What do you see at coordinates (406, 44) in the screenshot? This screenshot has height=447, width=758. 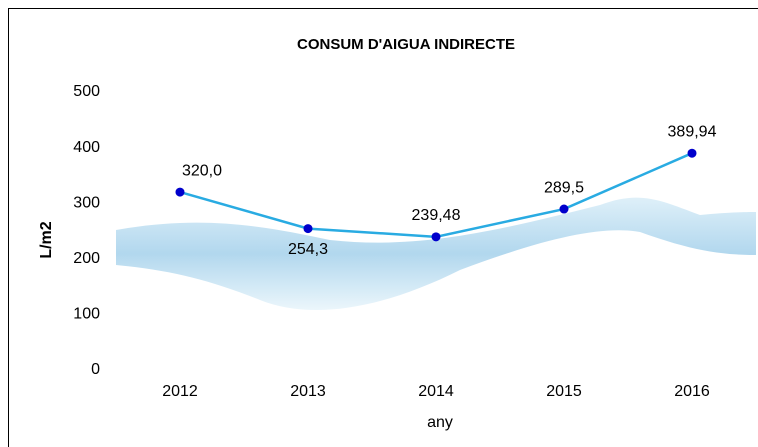 I see `chart-title: CONSUM D'AIGUA INDIRECTE` at bounding box center [406, 44].